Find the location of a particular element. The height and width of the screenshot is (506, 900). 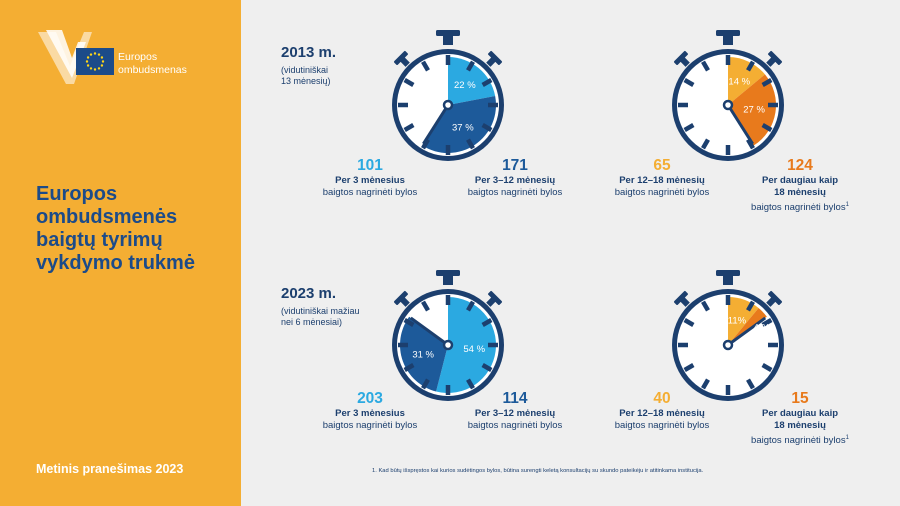

stat-count: 101 is located at coordinates (370, 165).